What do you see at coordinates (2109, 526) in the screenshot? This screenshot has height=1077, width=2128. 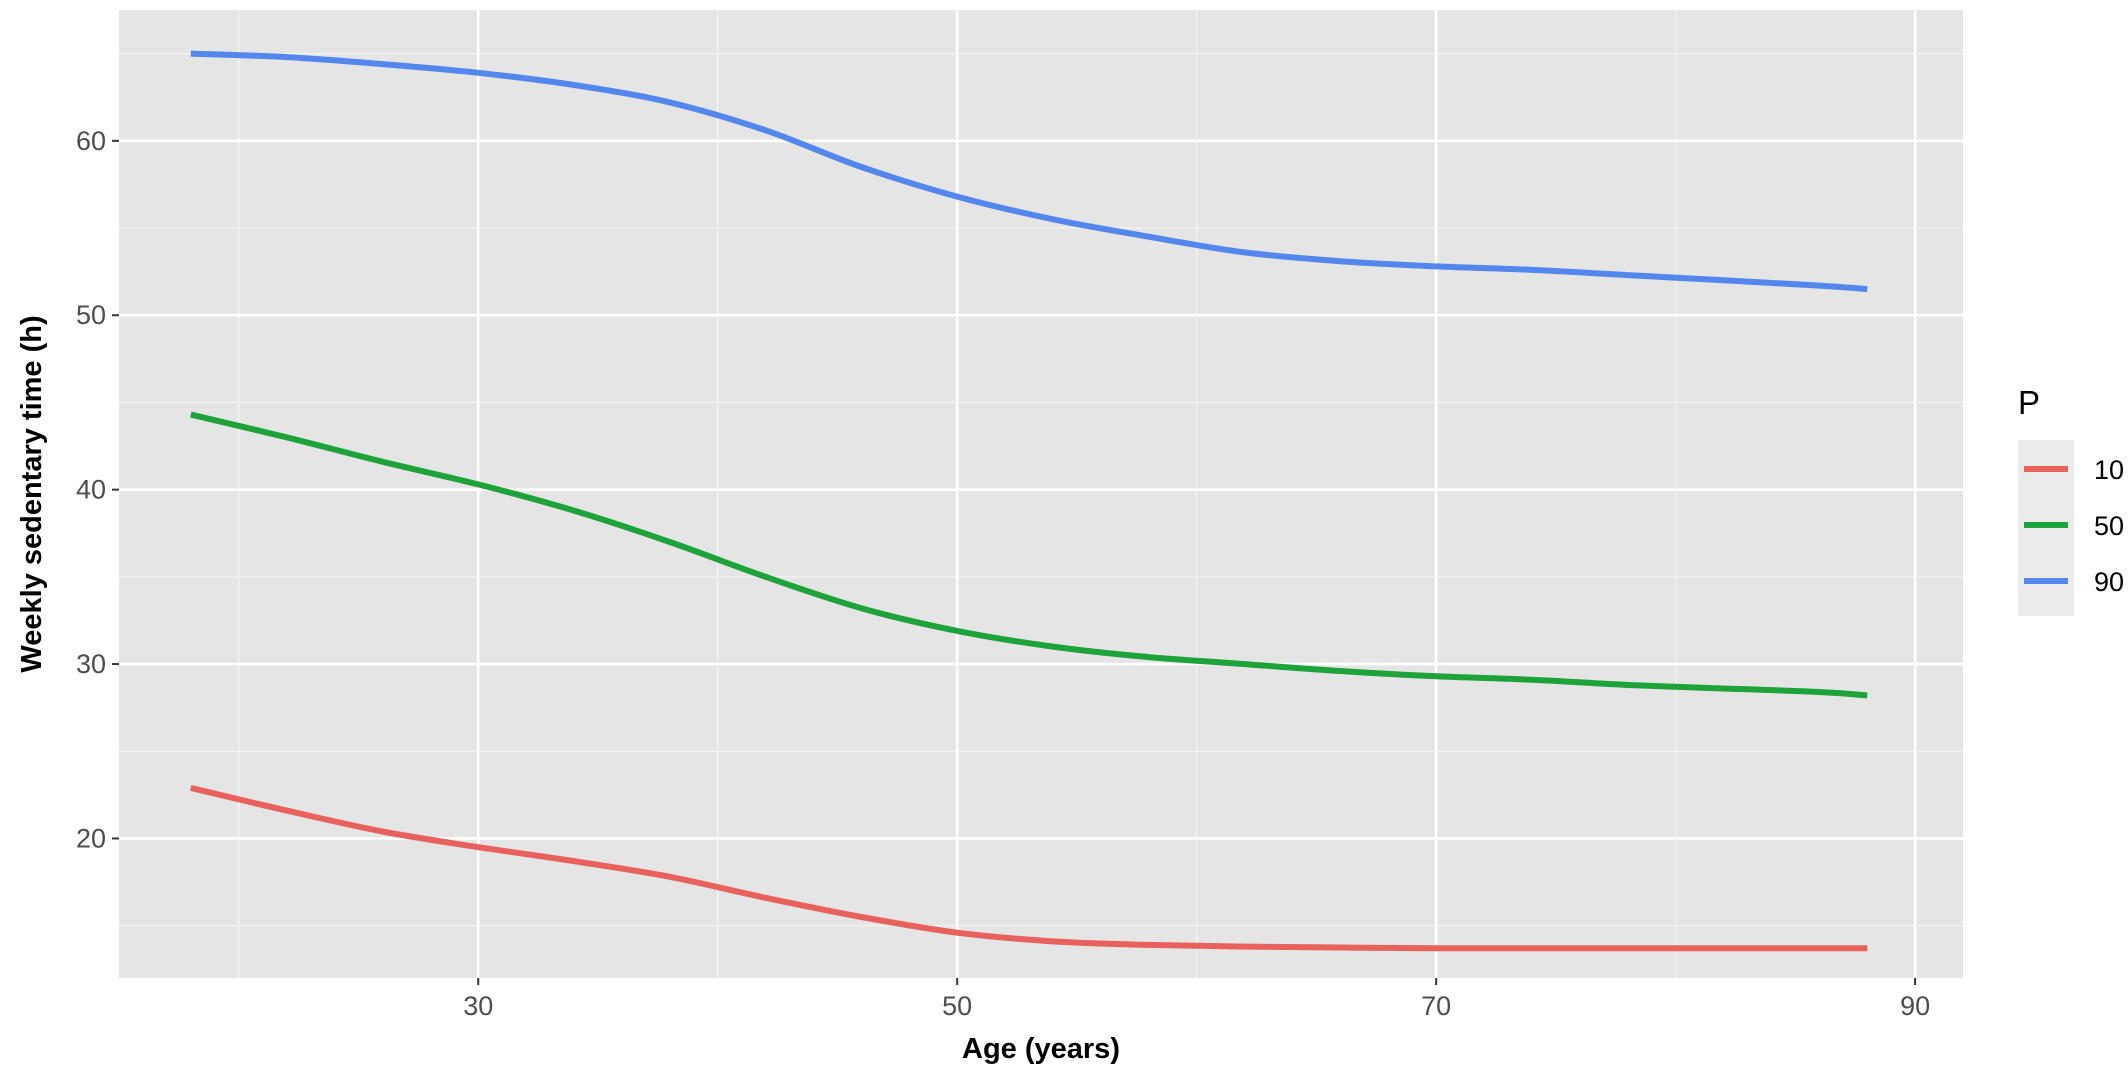 I see `legend-label-50: 50` at bounding box center [2109, 526].